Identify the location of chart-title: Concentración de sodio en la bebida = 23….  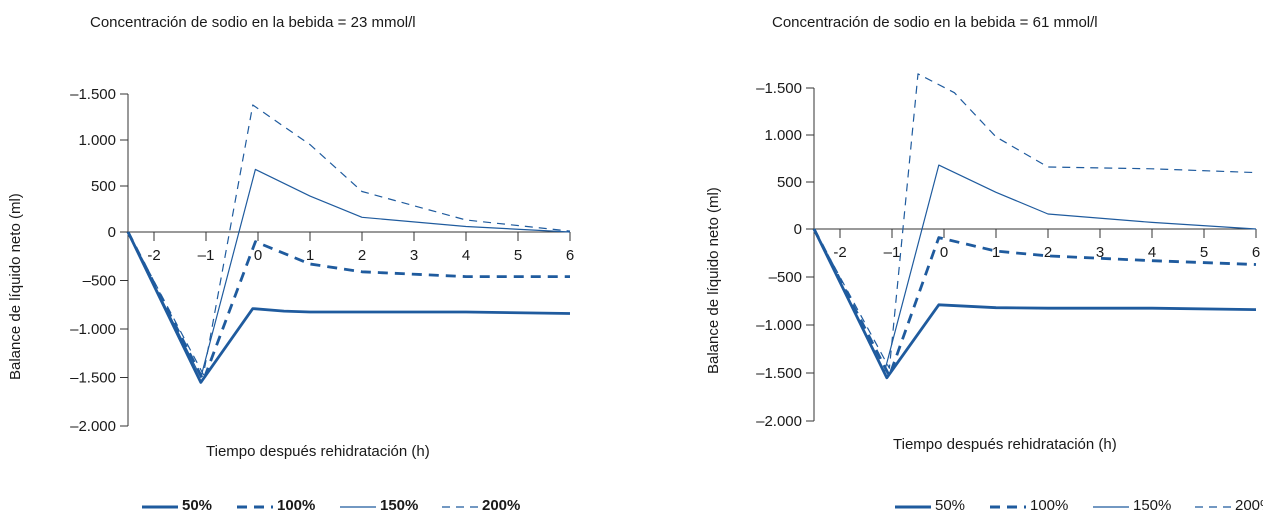
(253, 22).